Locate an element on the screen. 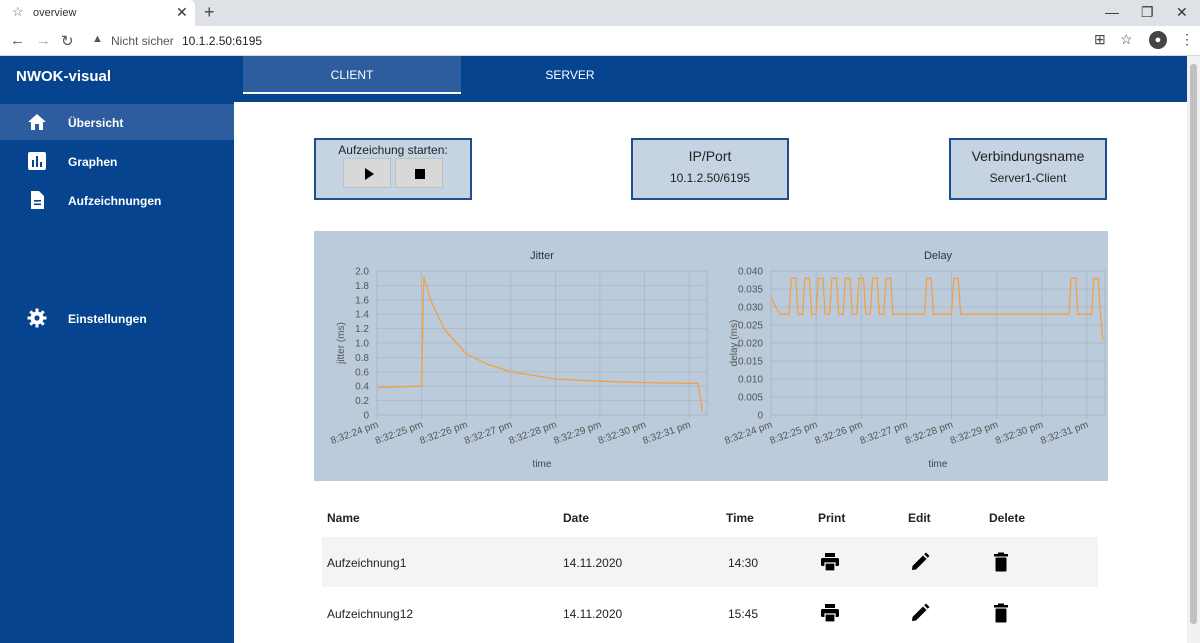 This screenshot has width=1200, height=643. y-tick-label: 0.4 is located at coordinates (362, 387).